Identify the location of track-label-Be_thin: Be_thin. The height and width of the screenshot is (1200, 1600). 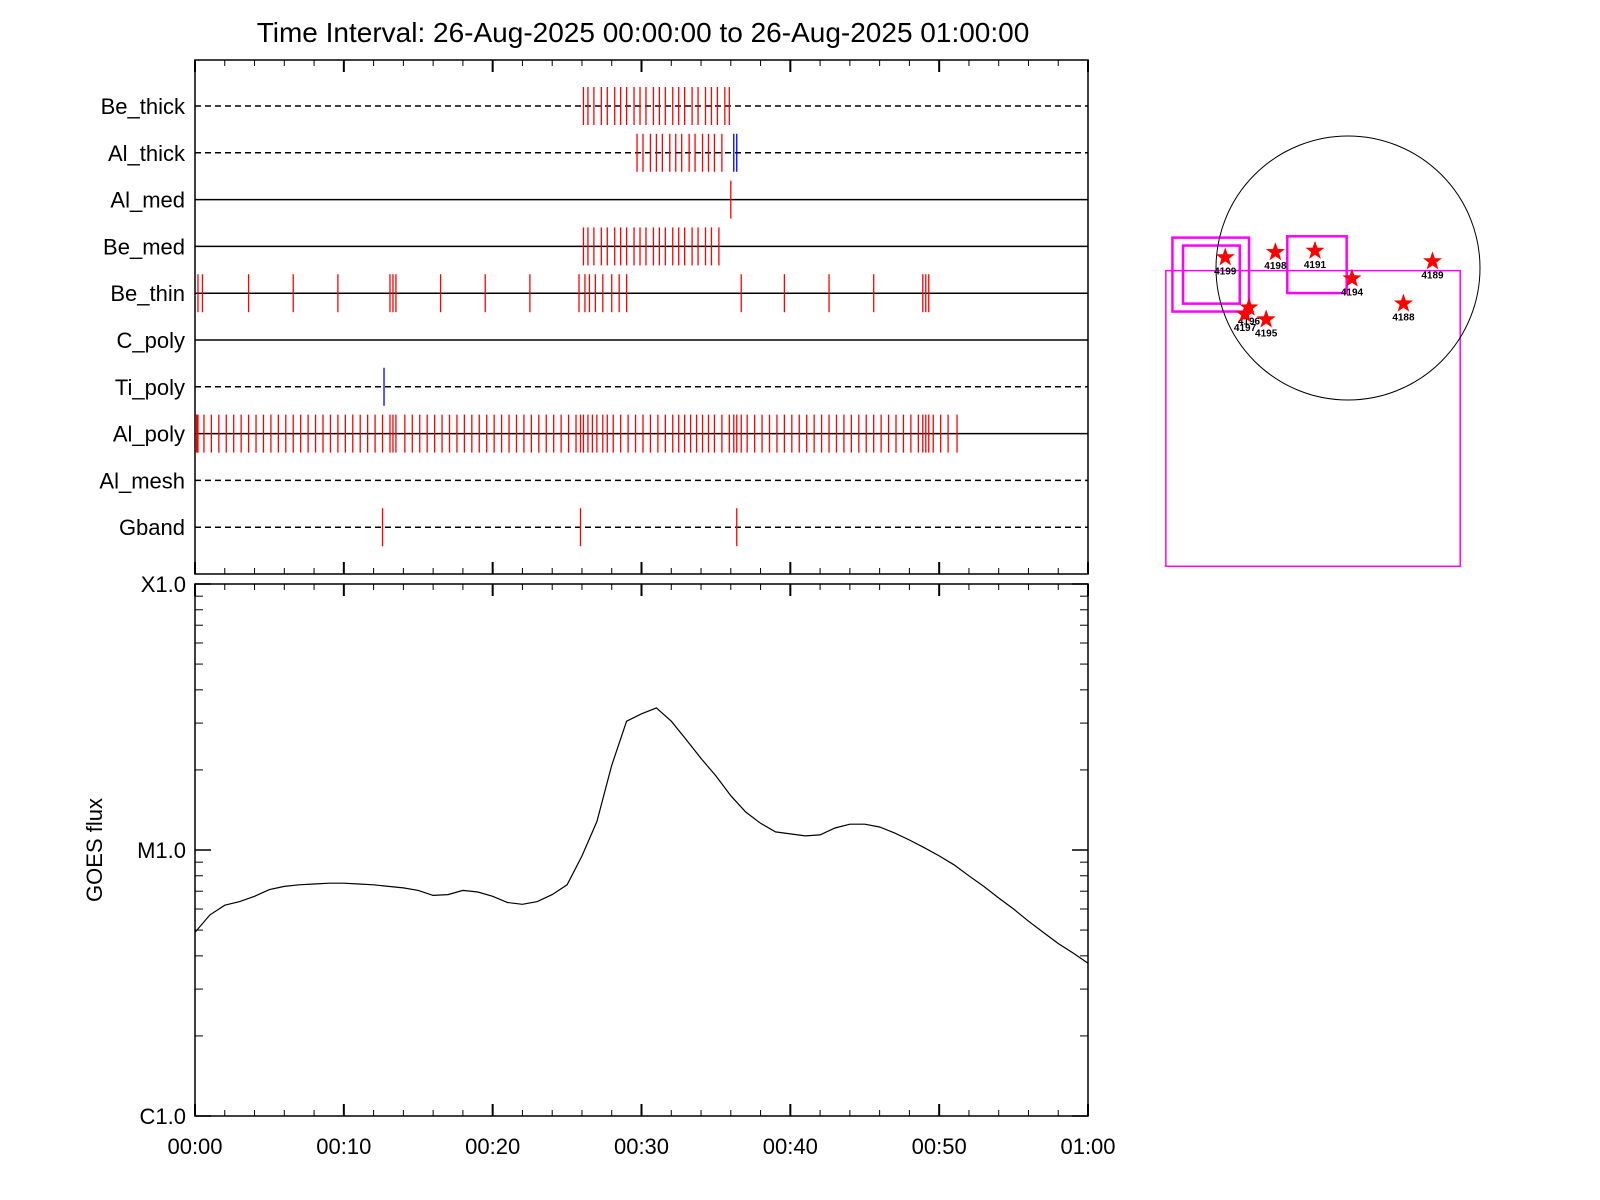
(147, 293).